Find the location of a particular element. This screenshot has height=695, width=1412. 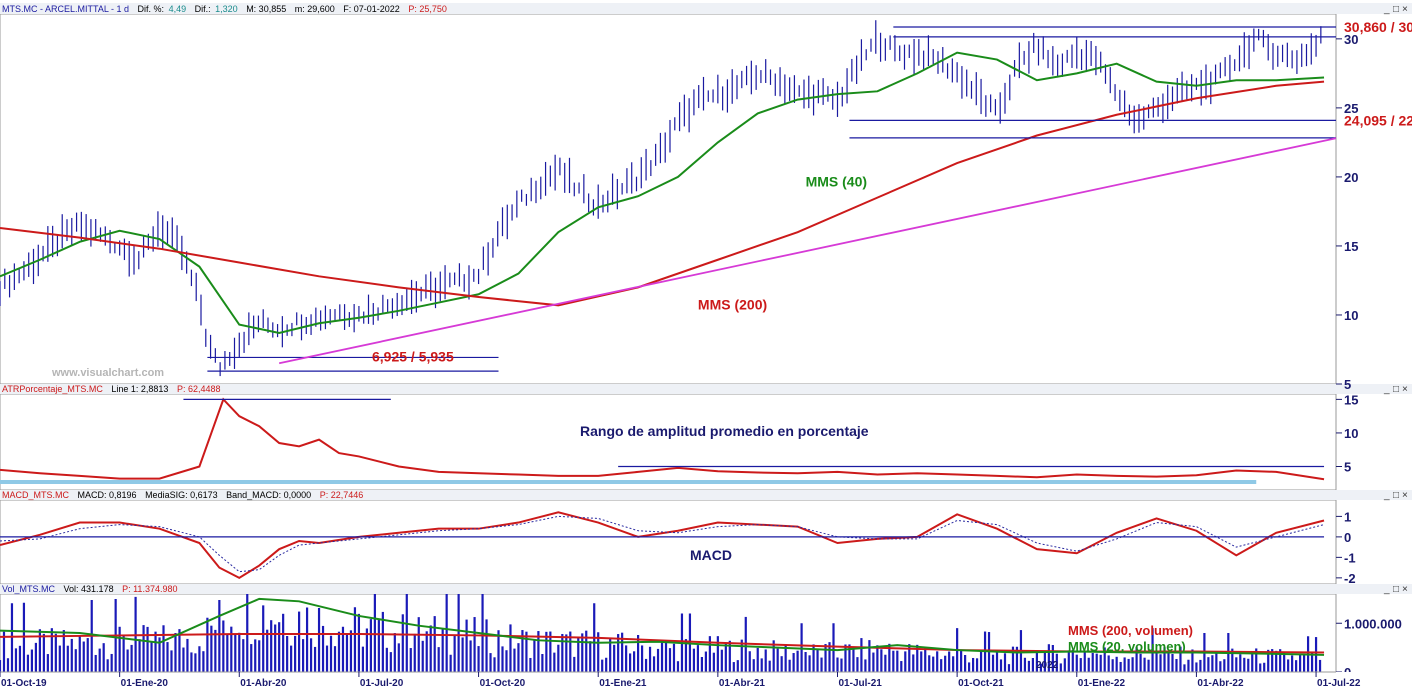

price-annotation: MMS (40) is located at coordinates (836, 182).